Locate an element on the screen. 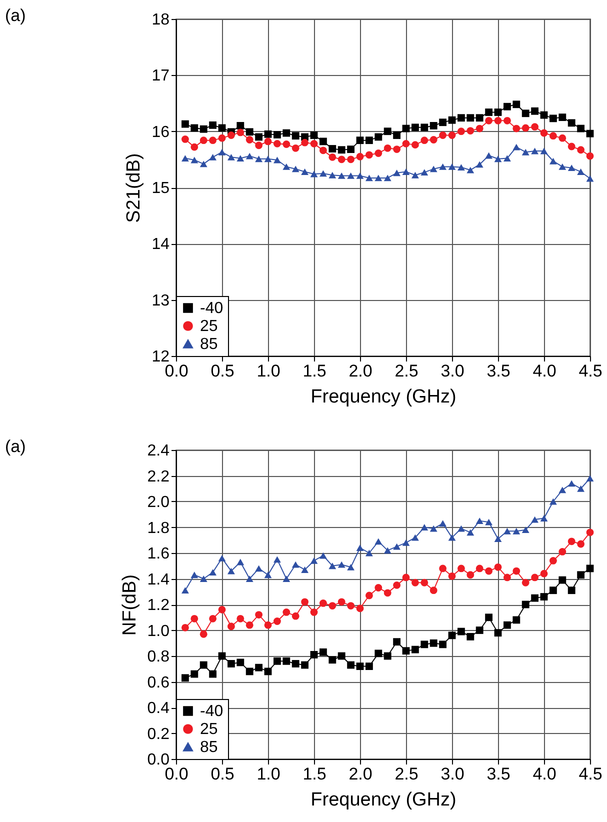 Image resolution: width=607 pixels, height=822 pixels. y-tick-label: 2.4 is located at coordinates (158, 451).